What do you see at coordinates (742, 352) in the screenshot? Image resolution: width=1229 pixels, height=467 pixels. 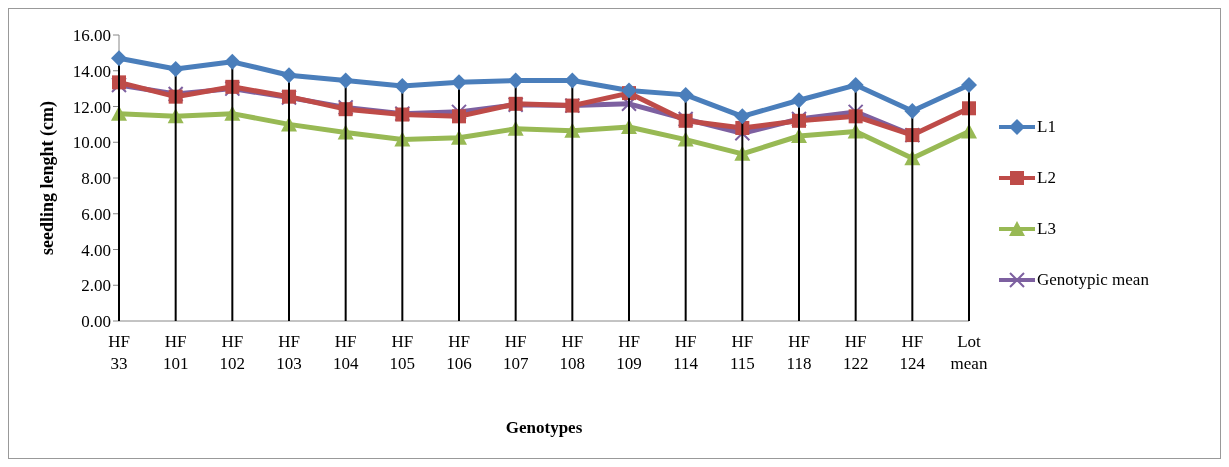 I see `x-tick-label: HF 115` at bounding box center [742, 352].